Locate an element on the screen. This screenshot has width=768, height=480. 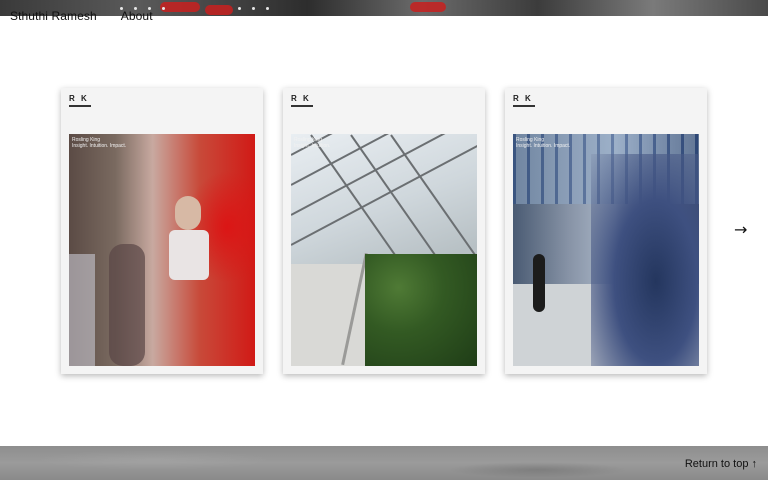
photo-floor is located at coordinates (331, 315).